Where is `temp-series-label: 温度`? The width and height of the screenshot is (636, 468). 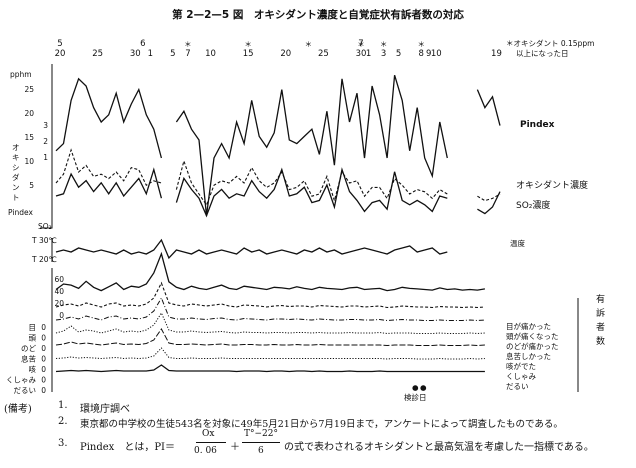 temp-series-label: 温度 is located at coordinates (517, 243).